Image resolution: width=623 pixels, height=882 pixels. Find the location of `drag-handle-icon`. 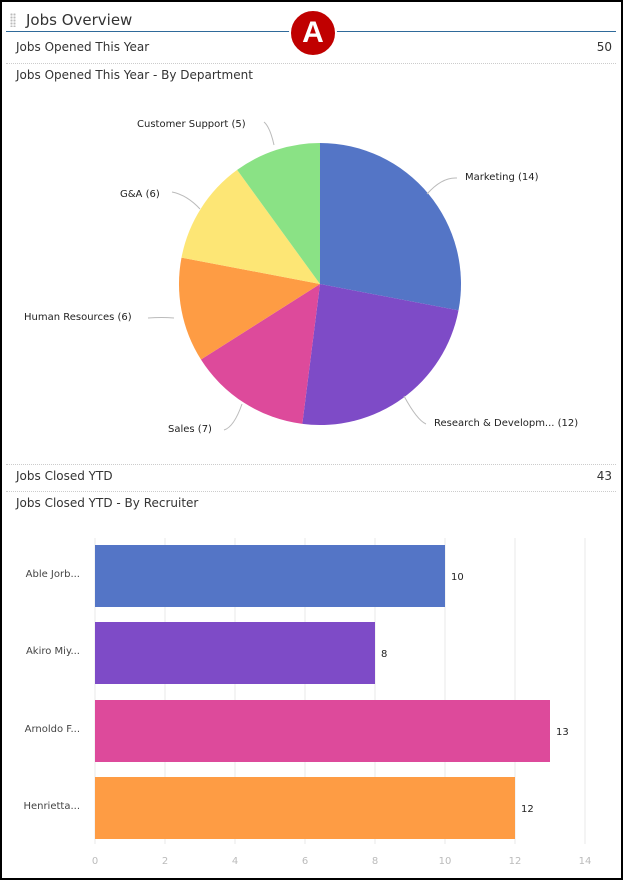

drag-handle-icon is located at coordinates (13, 20).